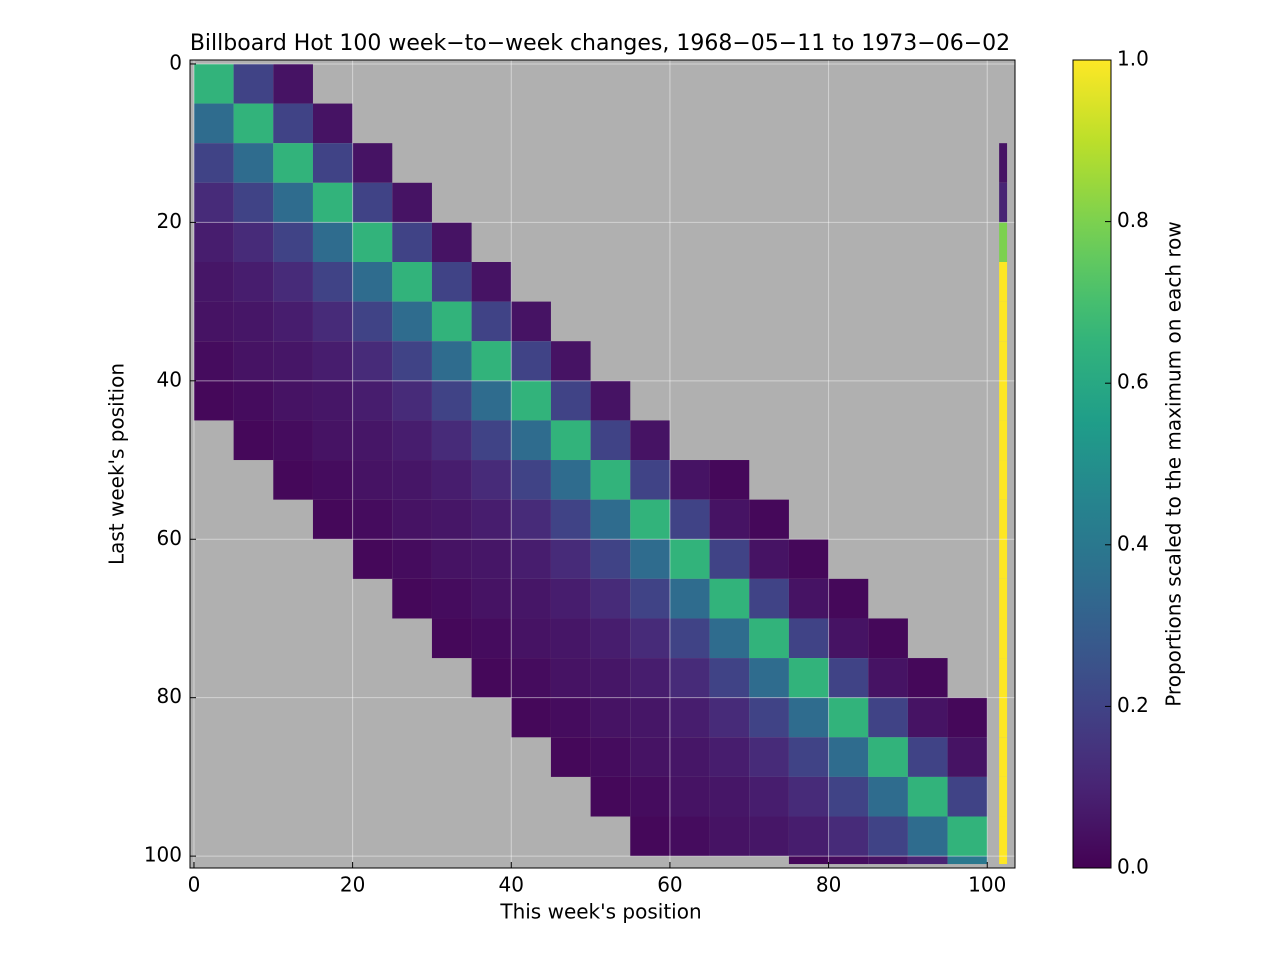 The image size is (1280, 960). I want to click on y-tick-label: 60, so click(169, 538).